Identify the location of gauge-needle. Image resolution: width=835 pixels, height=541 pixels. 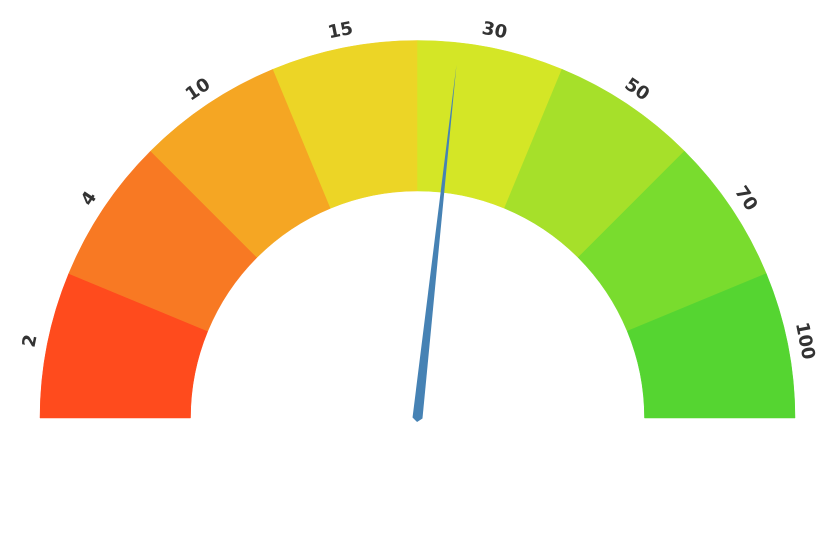
(434, 243).